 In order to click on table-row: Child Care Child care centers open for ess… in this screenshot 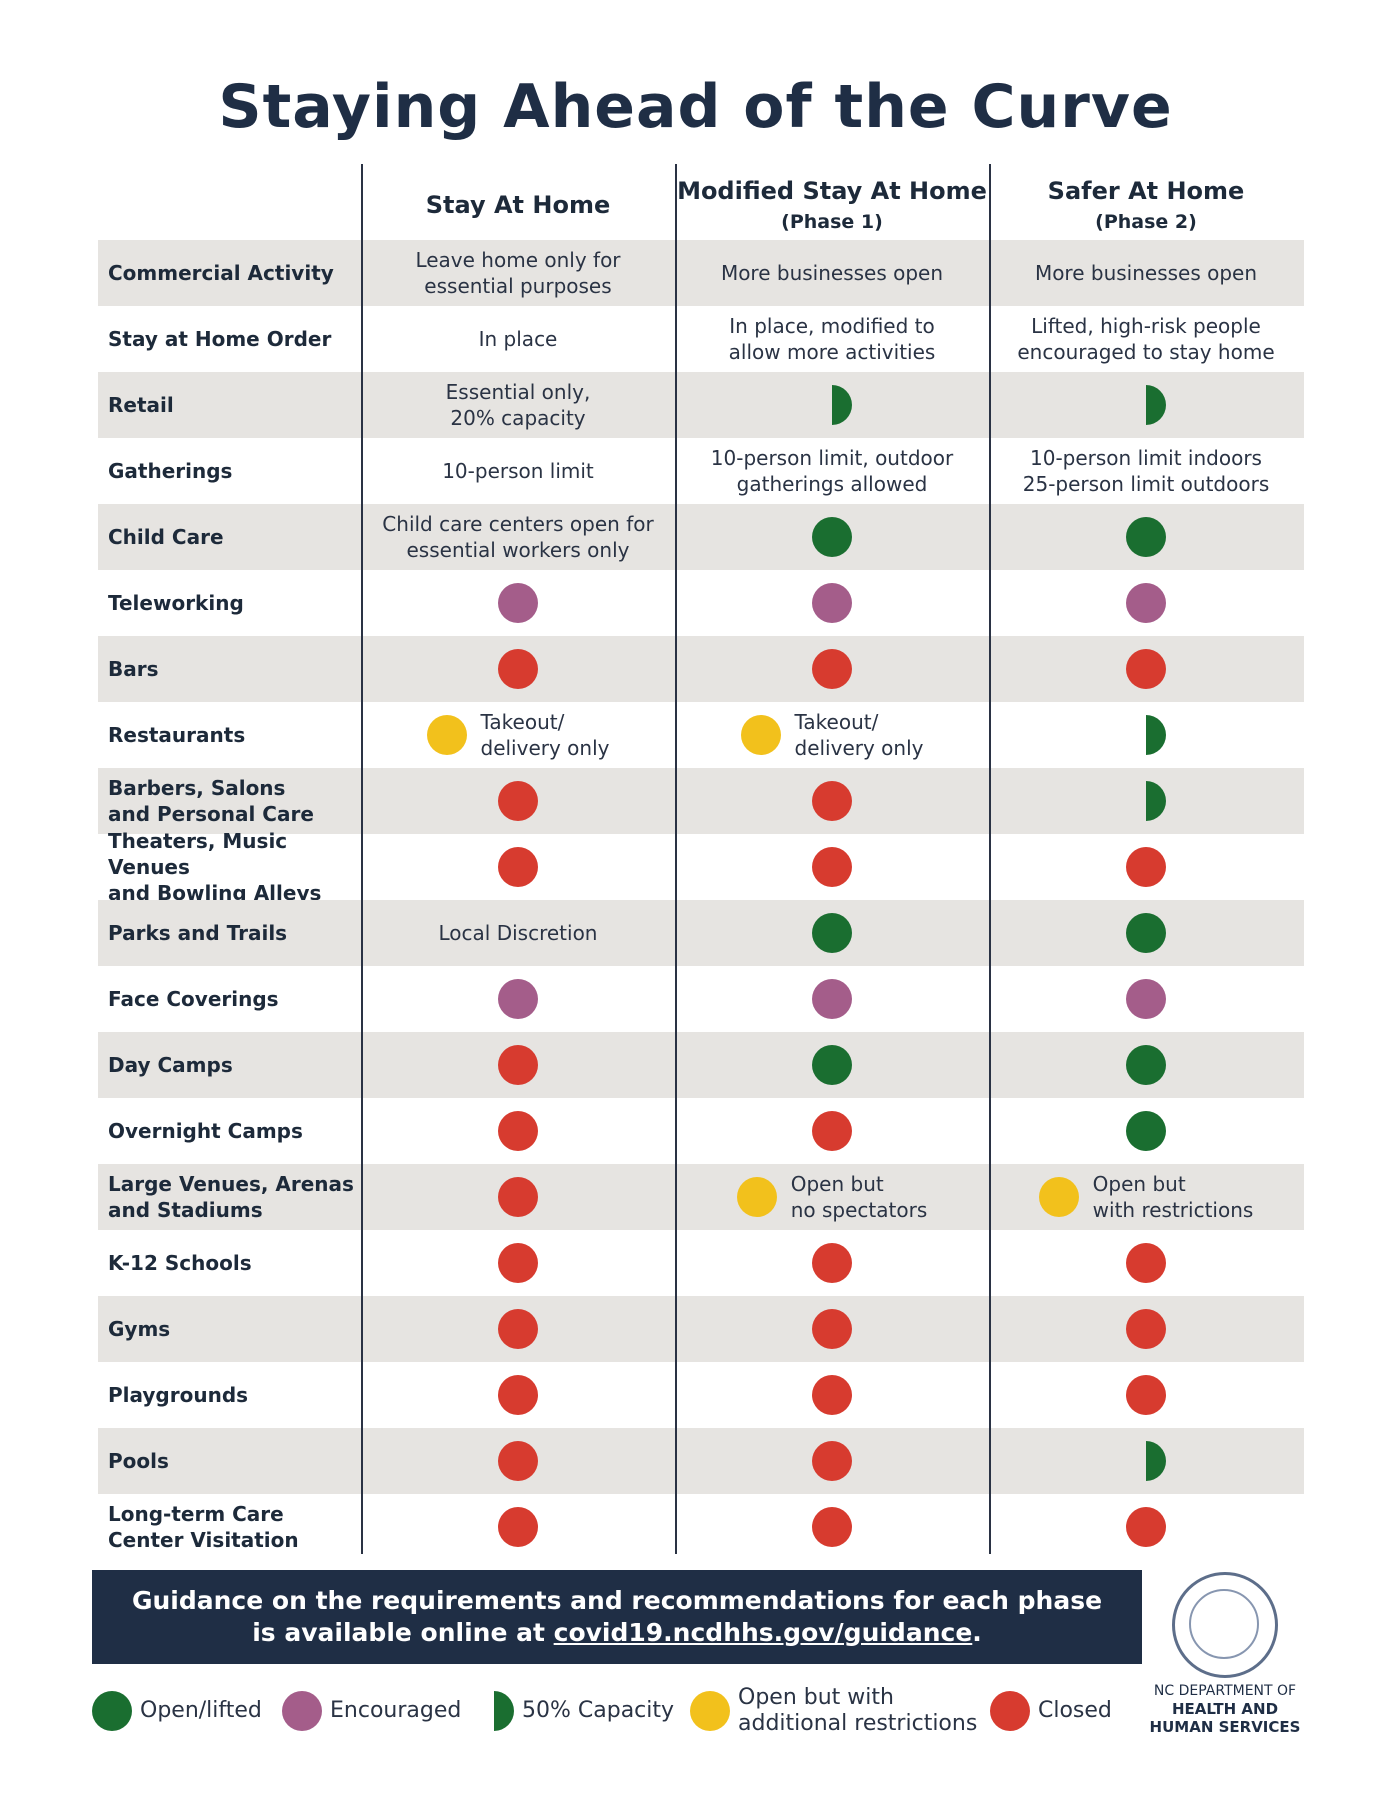, I will do `click(701, 537)`.